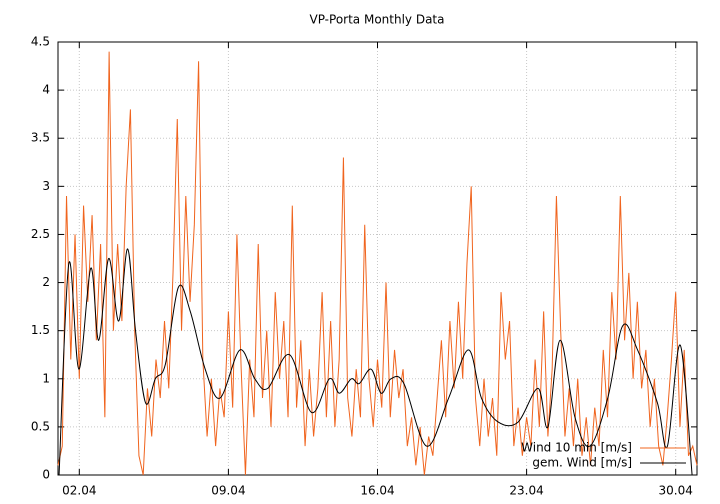 The image size is (720, 504). What do you see at coordinates (576, 448) in the screenshot?
I see `legend-label: Wind 10 min [m/s]` at bounding box center [576, 448].